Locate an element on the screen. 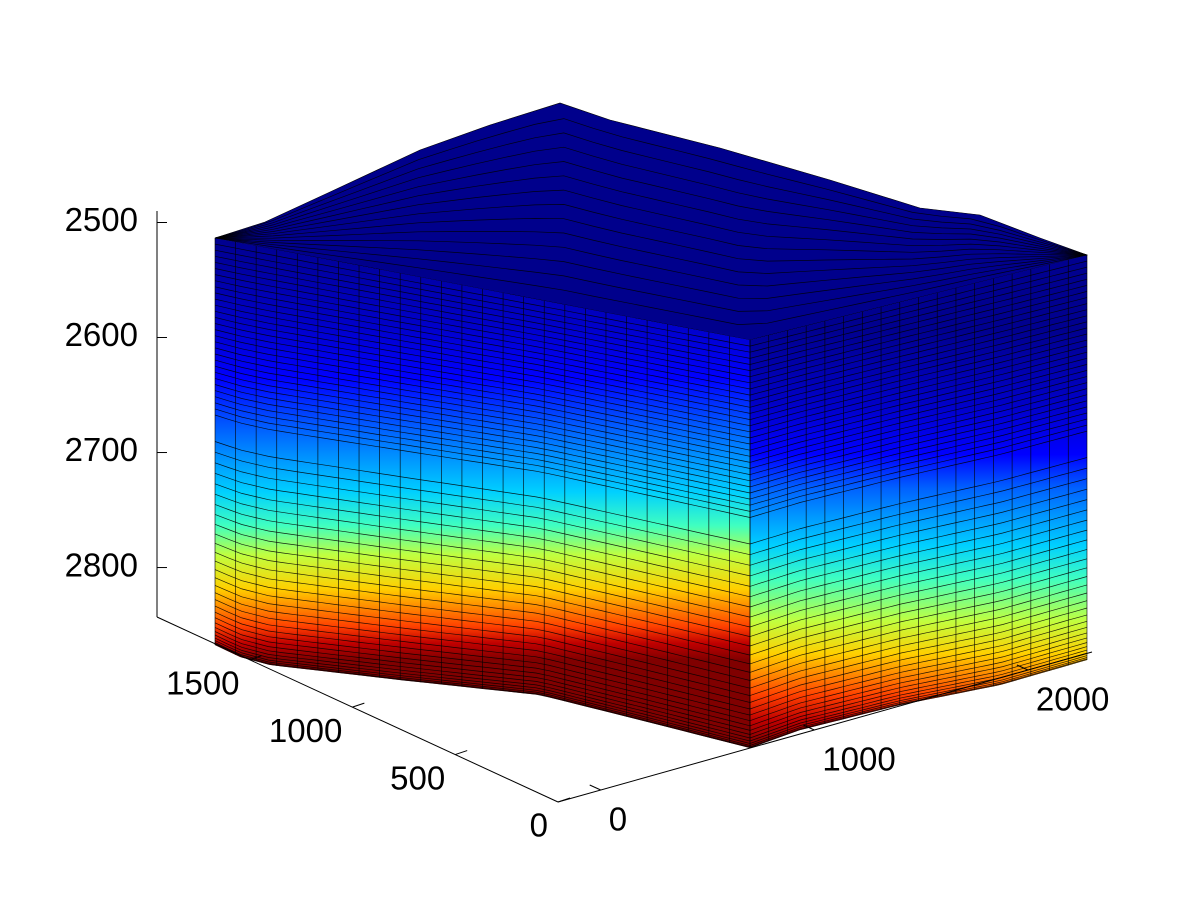 The height and width of the screenshot is (901, 1201). x-axis is located at coordinates (825, 727).